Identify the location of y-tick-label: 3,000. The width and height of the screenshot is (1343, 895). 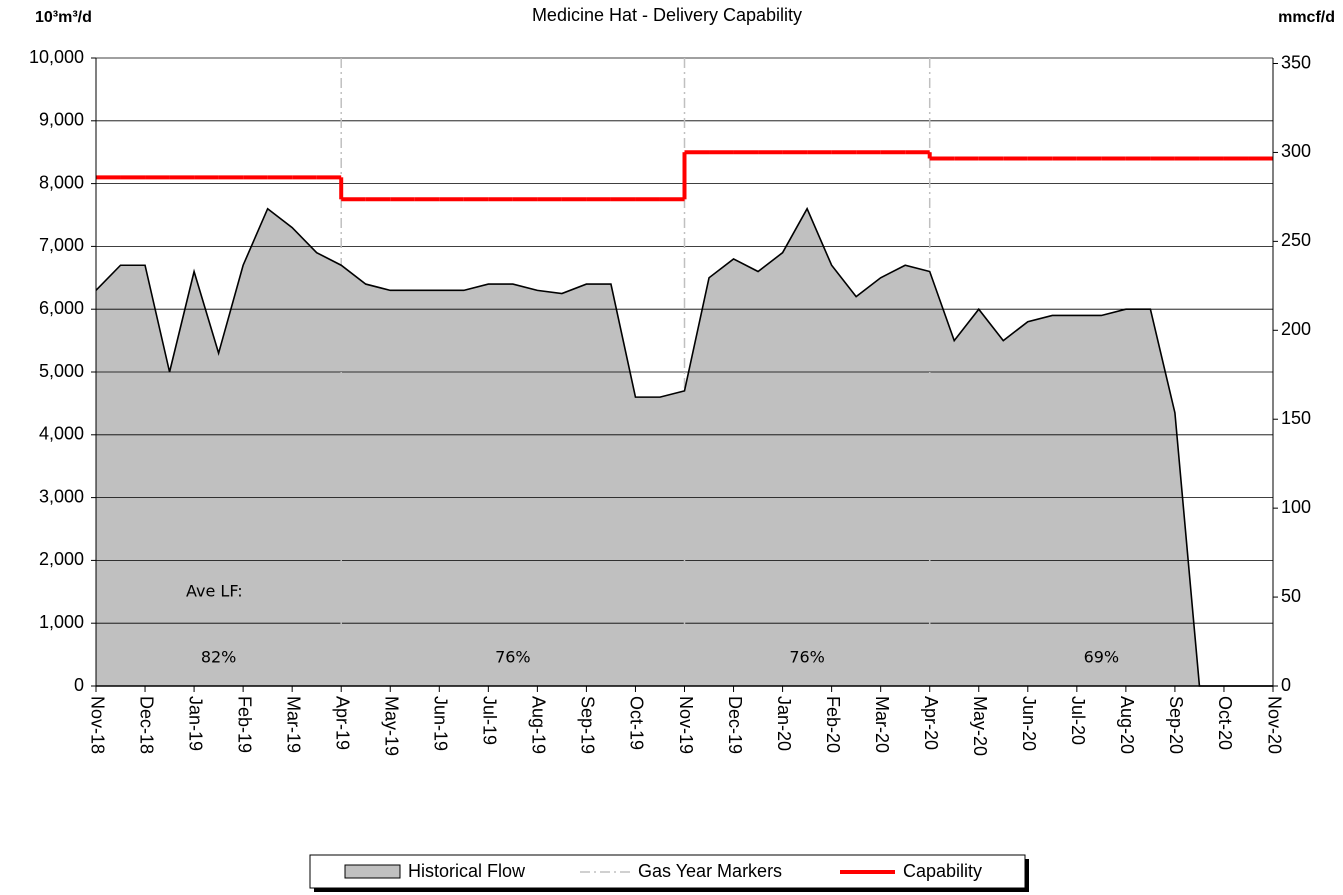
(61, 496).